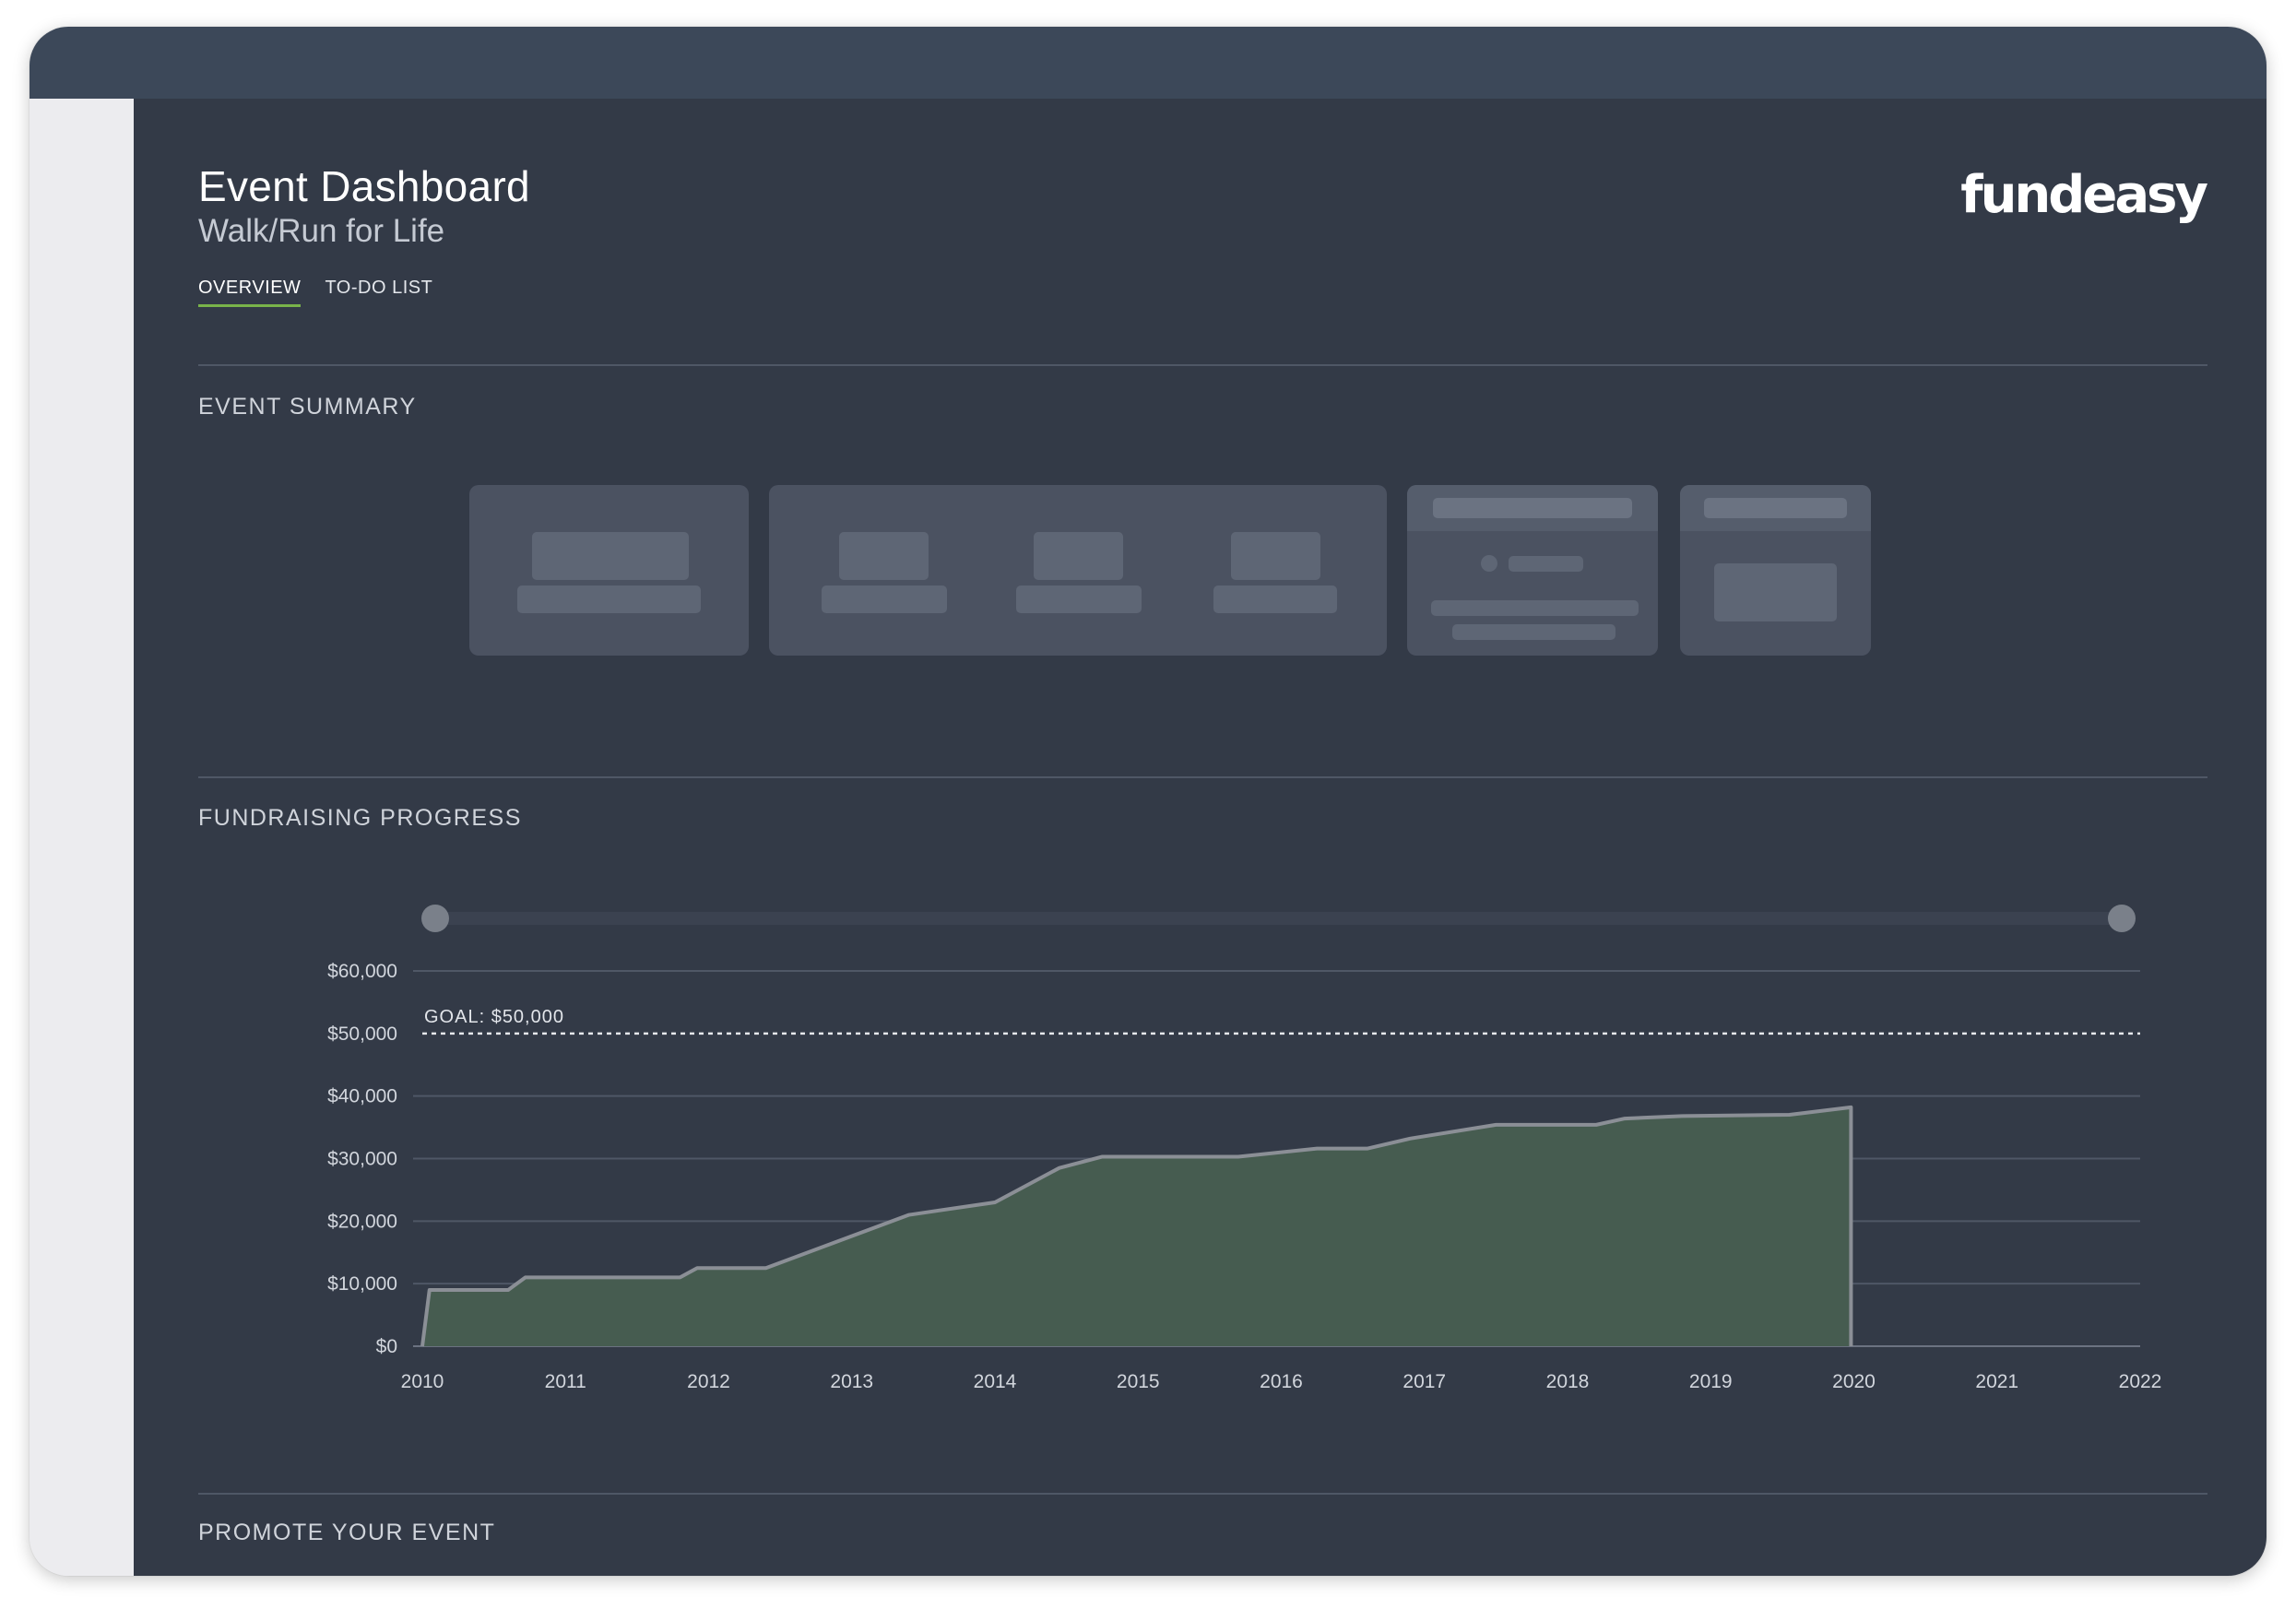  What do you see at coordinates (362, 1096) in the screenshot?
I see `y-tick-label: $40,000` at bounding box center [362, 1096].